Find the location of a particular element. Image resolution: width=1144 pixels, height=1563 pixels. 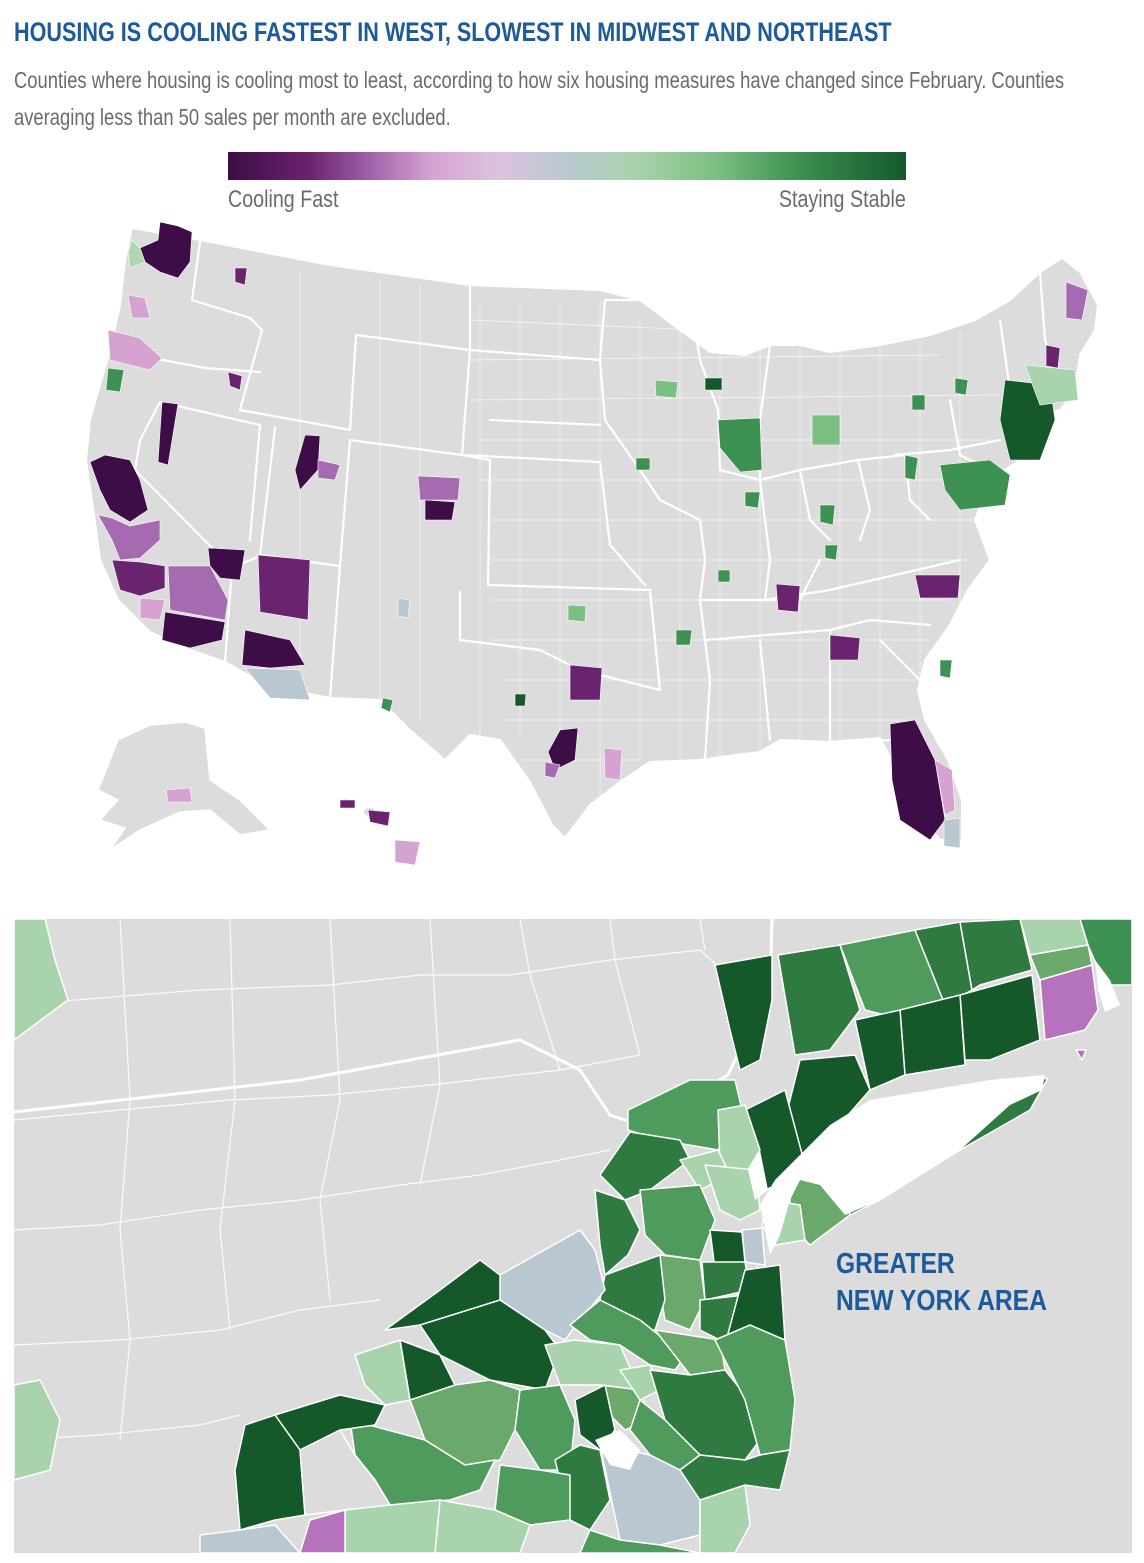

alaska-land is located at coordinates (184, 786).